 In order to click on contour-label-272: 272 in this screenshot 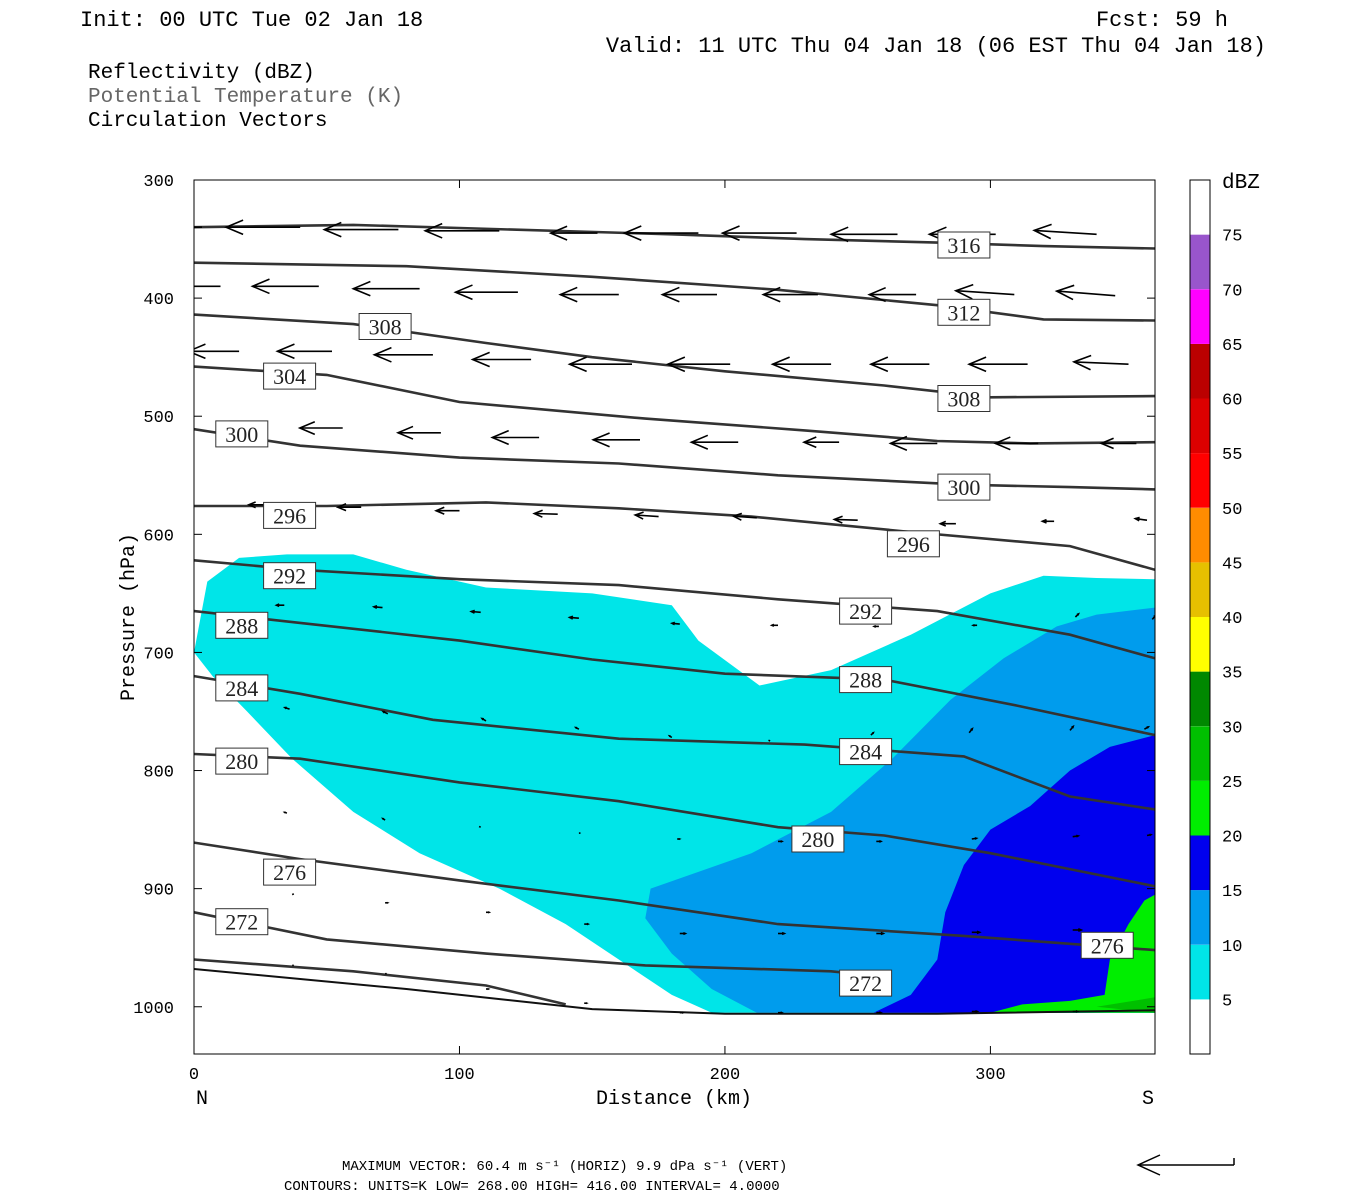, I will do `click(242, 922)`.